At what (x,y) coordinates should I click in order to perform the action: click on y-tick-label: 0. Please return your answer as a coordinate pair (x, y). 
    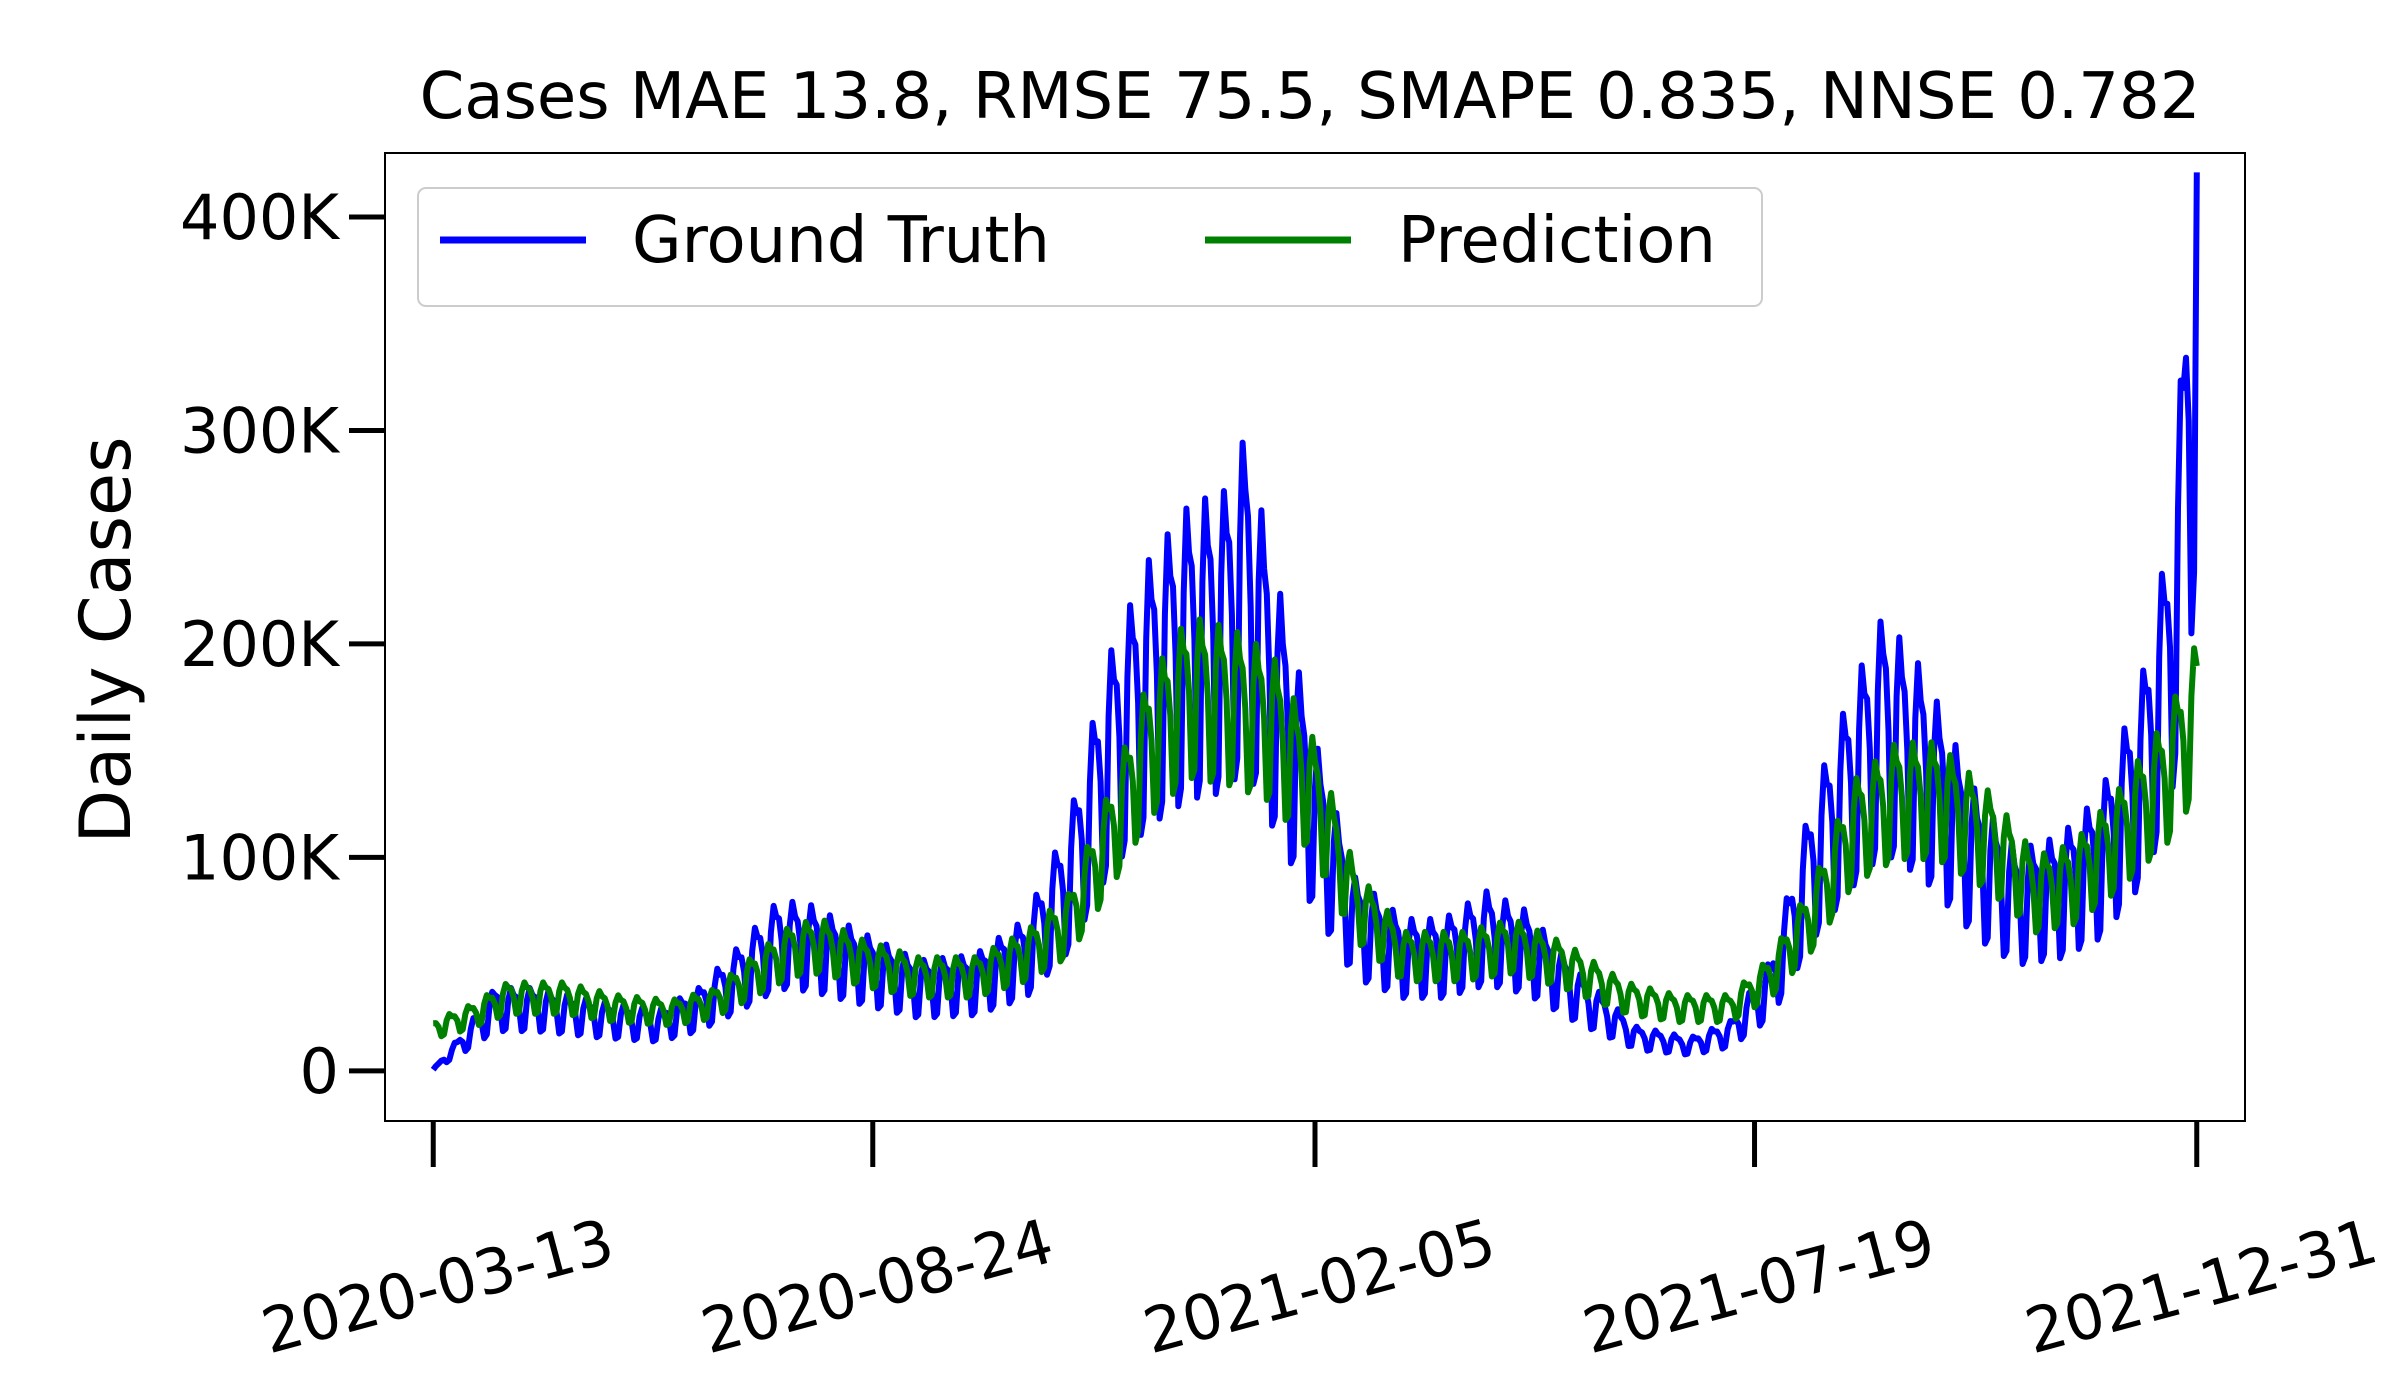
    Looking at the image, I should click on (319, 1071).